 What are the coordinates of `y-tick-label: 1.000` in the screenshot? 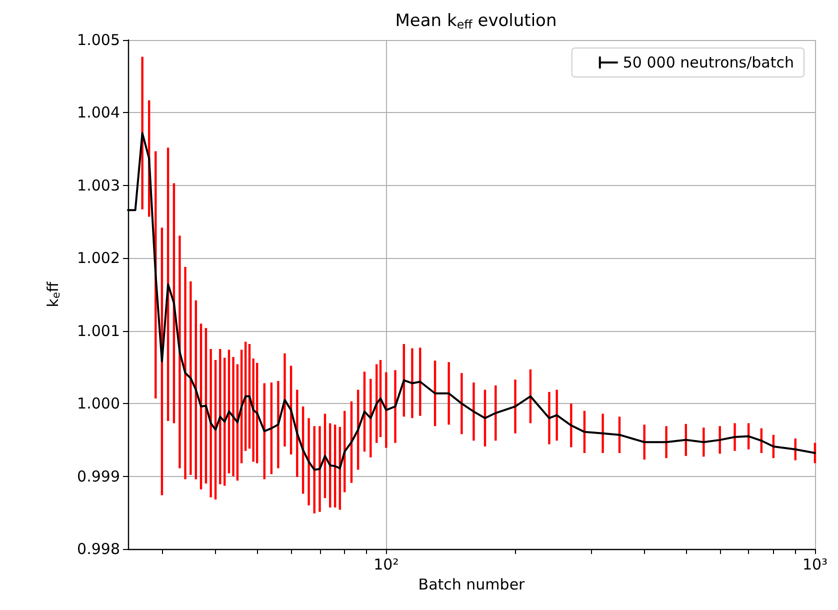 It's located at (98, 403).